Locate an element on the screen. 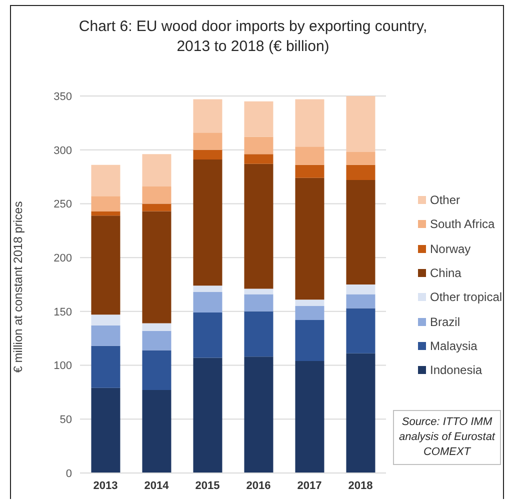 The width and height of the screenshot is (506, 501). y-tick-label: 0 is located at coordinates (69, 474).